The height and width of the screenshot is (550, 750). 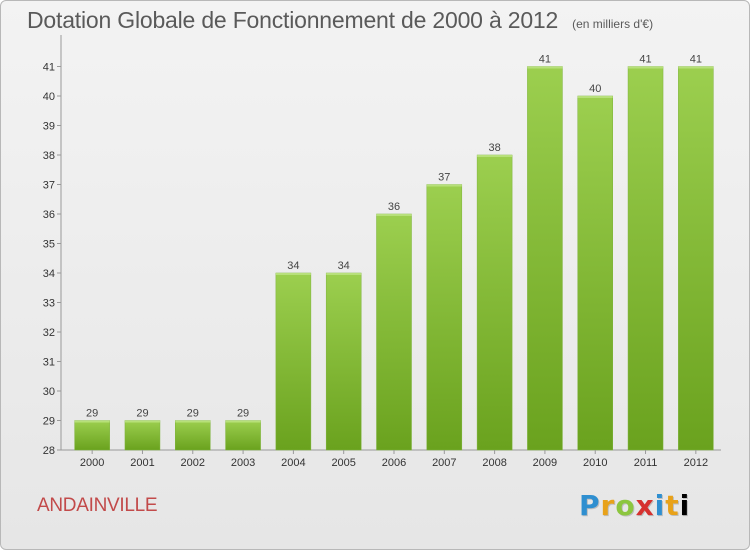 I want to click on x-tick-label: 2005, so click(x=343, y=463).